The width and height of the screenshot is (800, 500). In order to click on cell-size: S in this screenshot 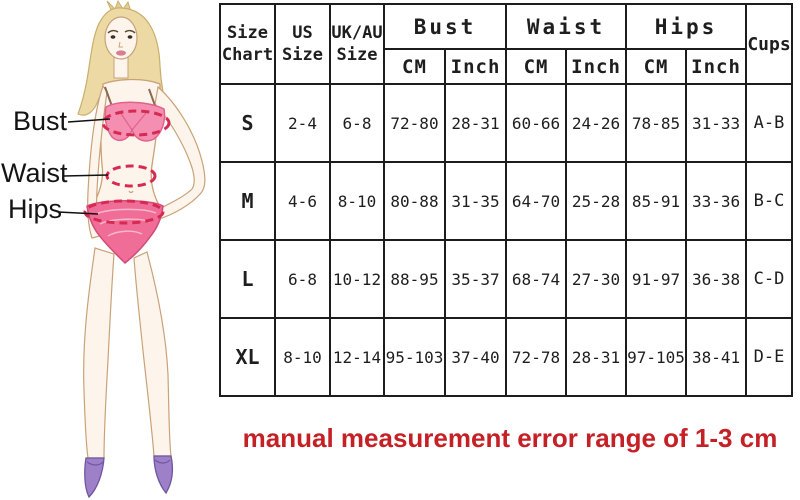, I will do `click(247, 123)`.